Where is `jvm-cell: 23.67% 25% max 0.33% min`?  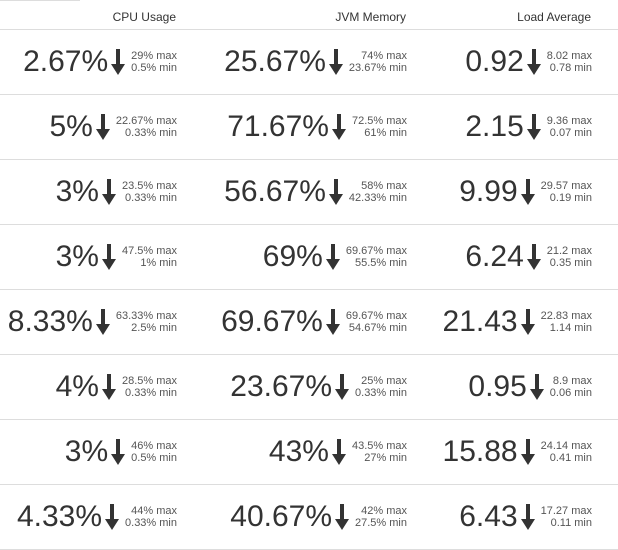 jvm-cell: 23.67% 25% max 0.33% min is located at coordinates (292, 387).